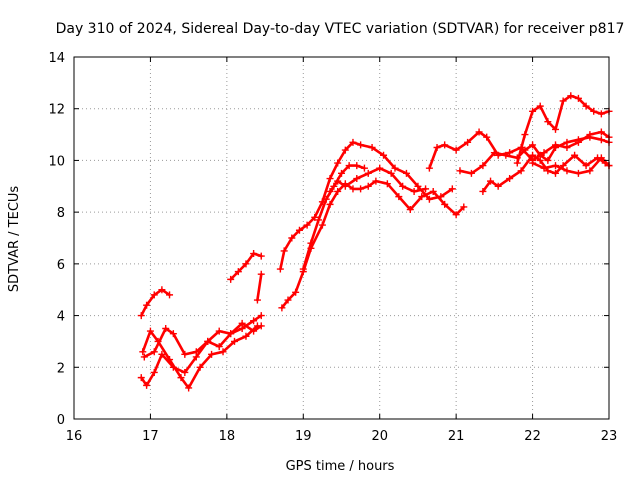 The image size is (640, 480). Describe the element at coordinates (227, 436) in the screenshot. I see `x-tick-label: 18` at that location.